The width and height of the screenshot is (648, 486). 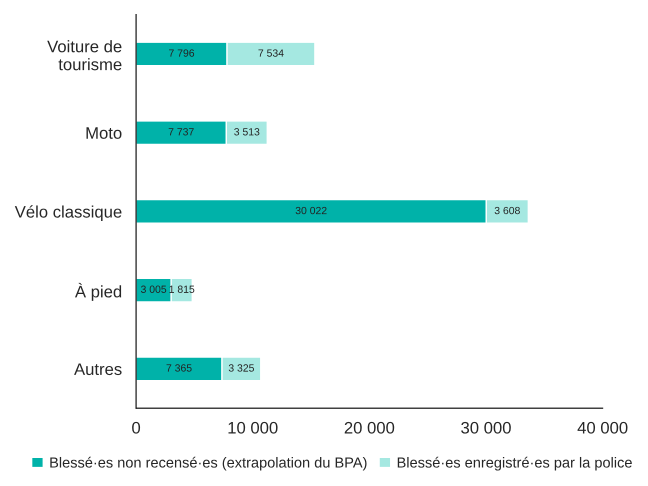 What do you see at coordinates (181, 132) in the screenshot?
I see `data-label: 7 737` at bounding box center [181, 132].